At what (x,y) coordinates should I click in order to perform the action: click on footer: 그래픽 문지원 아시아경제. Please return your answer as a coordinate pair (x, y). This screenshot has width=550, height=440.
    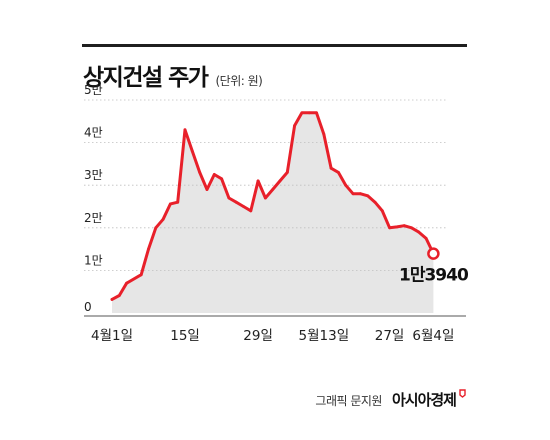
    Looking at the image, I should click on (390, 399).